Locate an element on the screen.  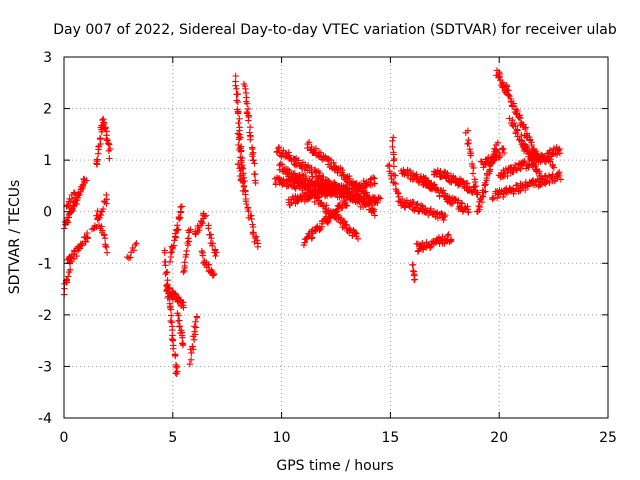
x-tick-label: 0 is located at coordinates (64, 438).